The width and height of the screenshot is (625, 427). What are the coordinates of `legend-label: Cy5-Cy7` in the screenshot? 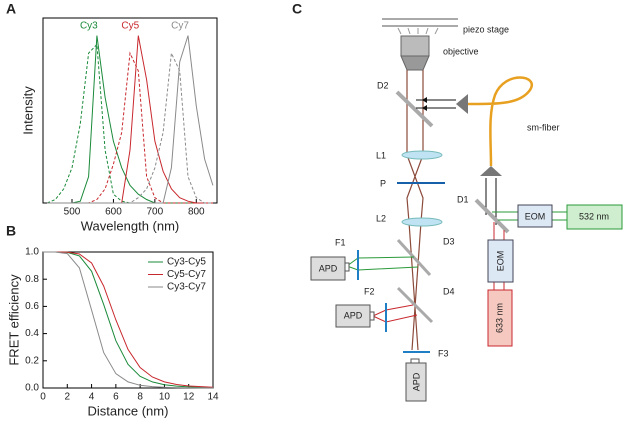 It's located at (186, 274).